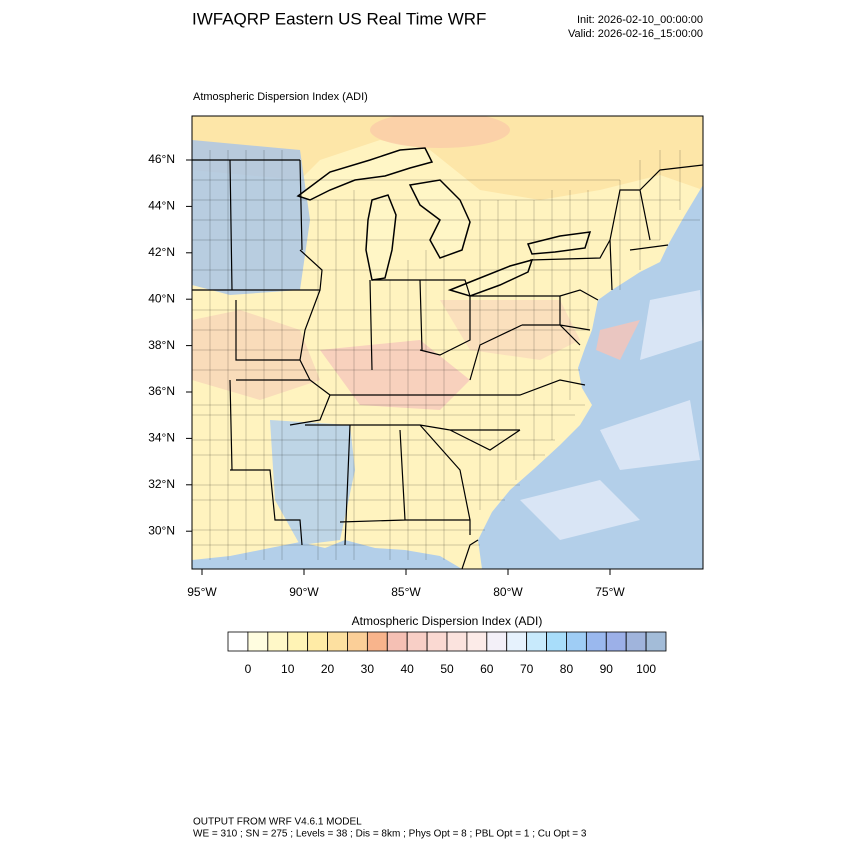 Image resolution: width=850 pixels, height=855 pixels. What do you see at coordinates (408, 669) in the screenshot?
I see `colorbar-label: 40` at bounding box center [408, 669].